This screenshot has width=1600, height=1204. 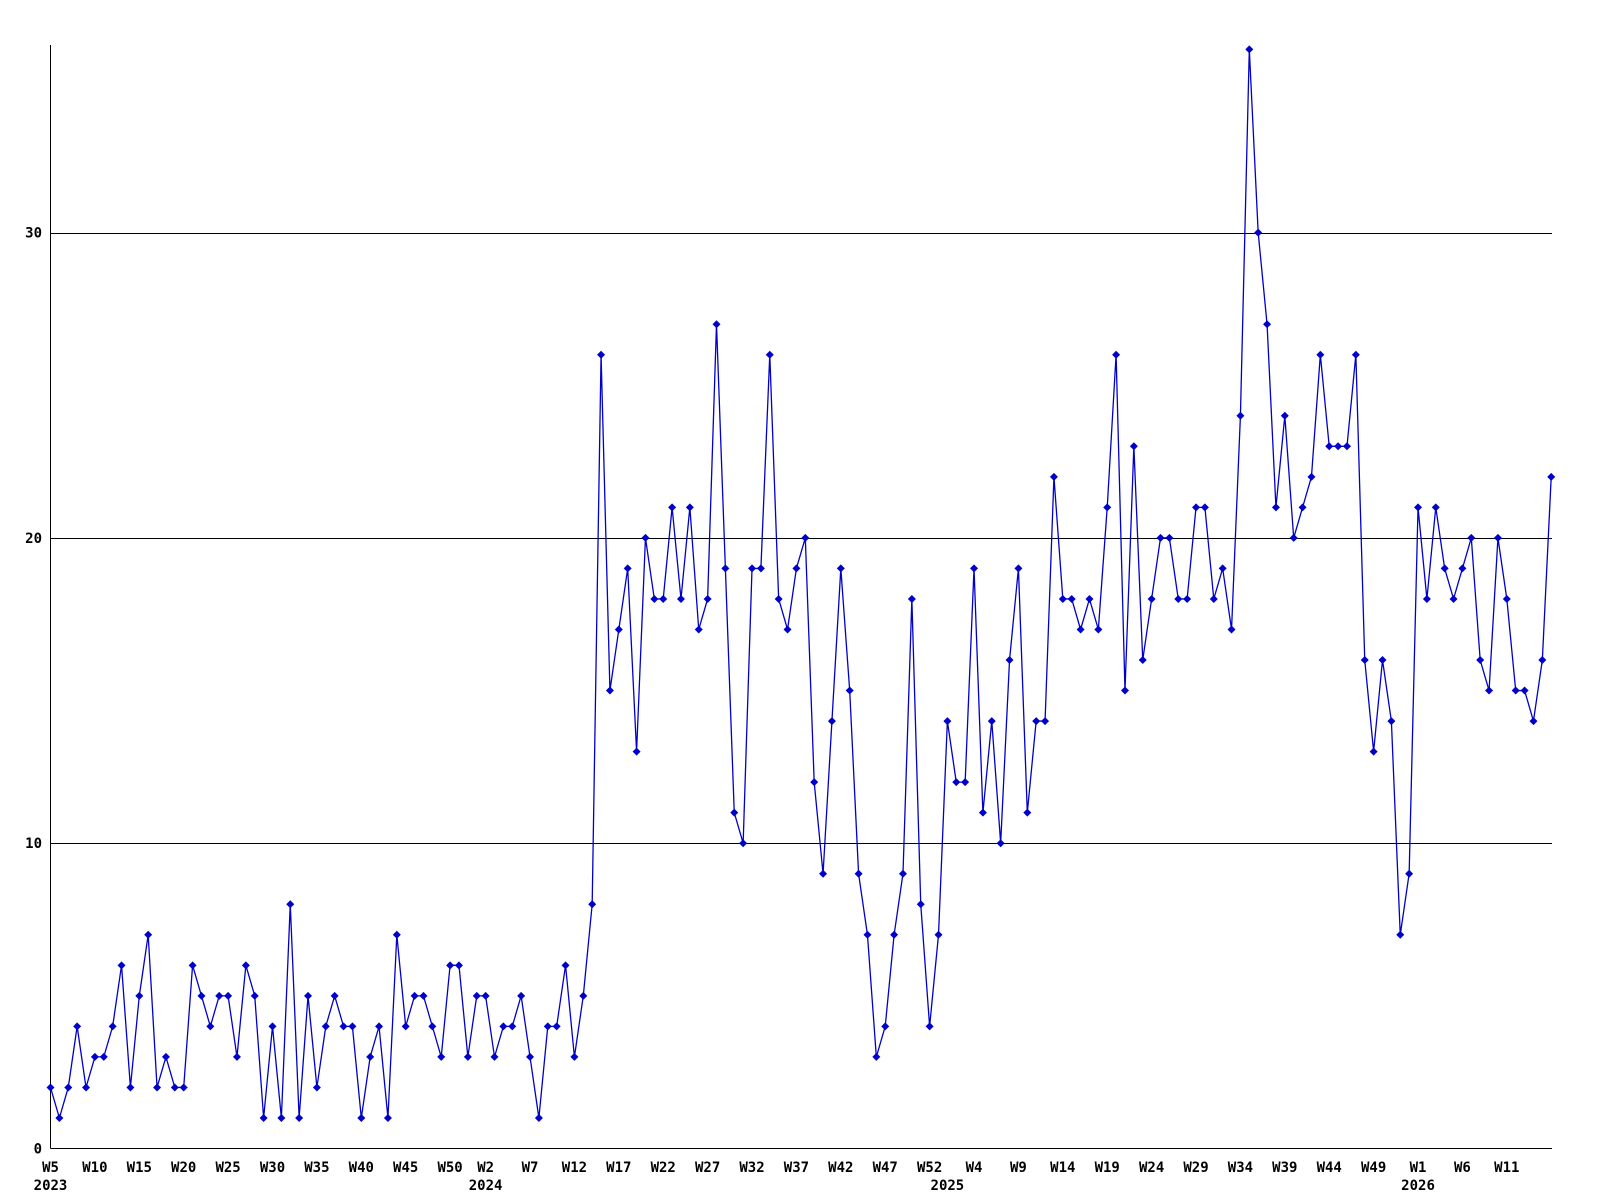 I want to click on y-tick-label: 10, so click(x=33, y=844).